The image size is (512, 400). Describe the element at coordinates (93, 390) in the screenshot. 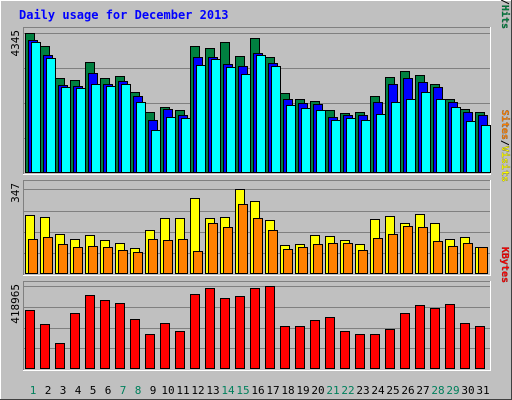

I see `x-tick-label-day-5: 5` at that location.